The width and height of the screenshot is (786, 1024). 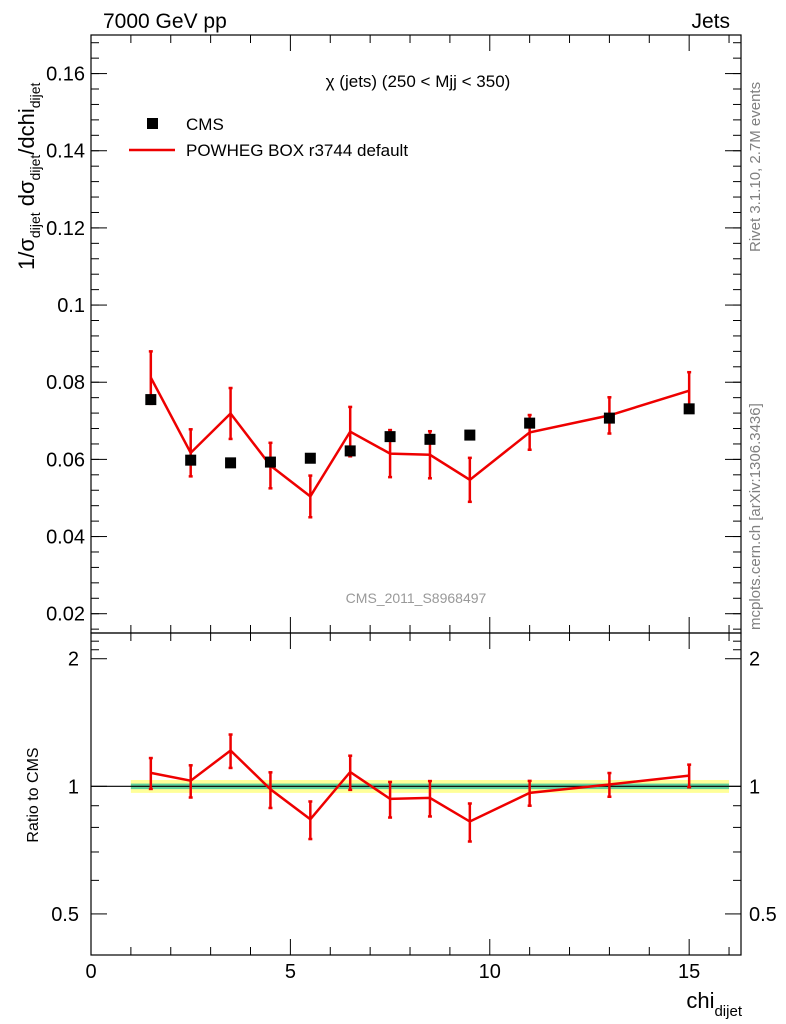 I want to click on rivet-label: Rivet 3.1.10, 2.7M events, so click(x=755, y=167).